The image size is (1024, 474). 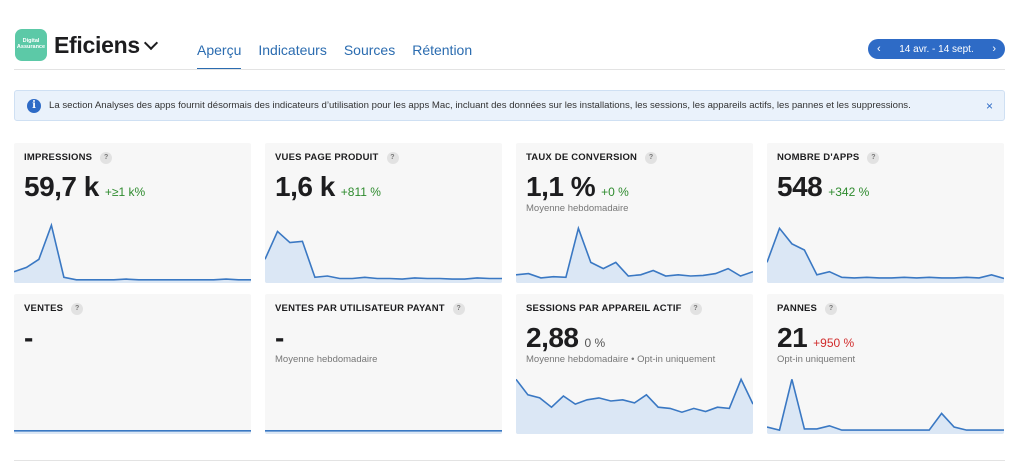 I want to click on metric-value: 59,7 k, so click(x=61, y=186).